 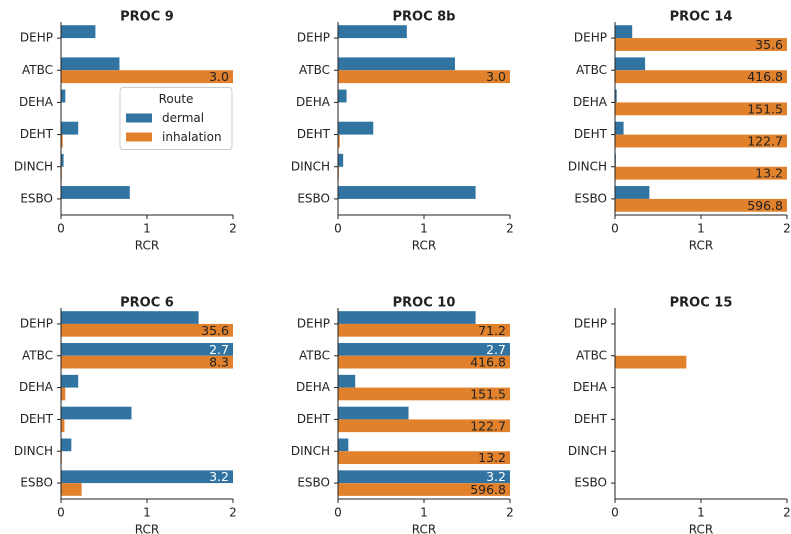 I want to click on legend-label: dermal, so click(x=183, y=118).